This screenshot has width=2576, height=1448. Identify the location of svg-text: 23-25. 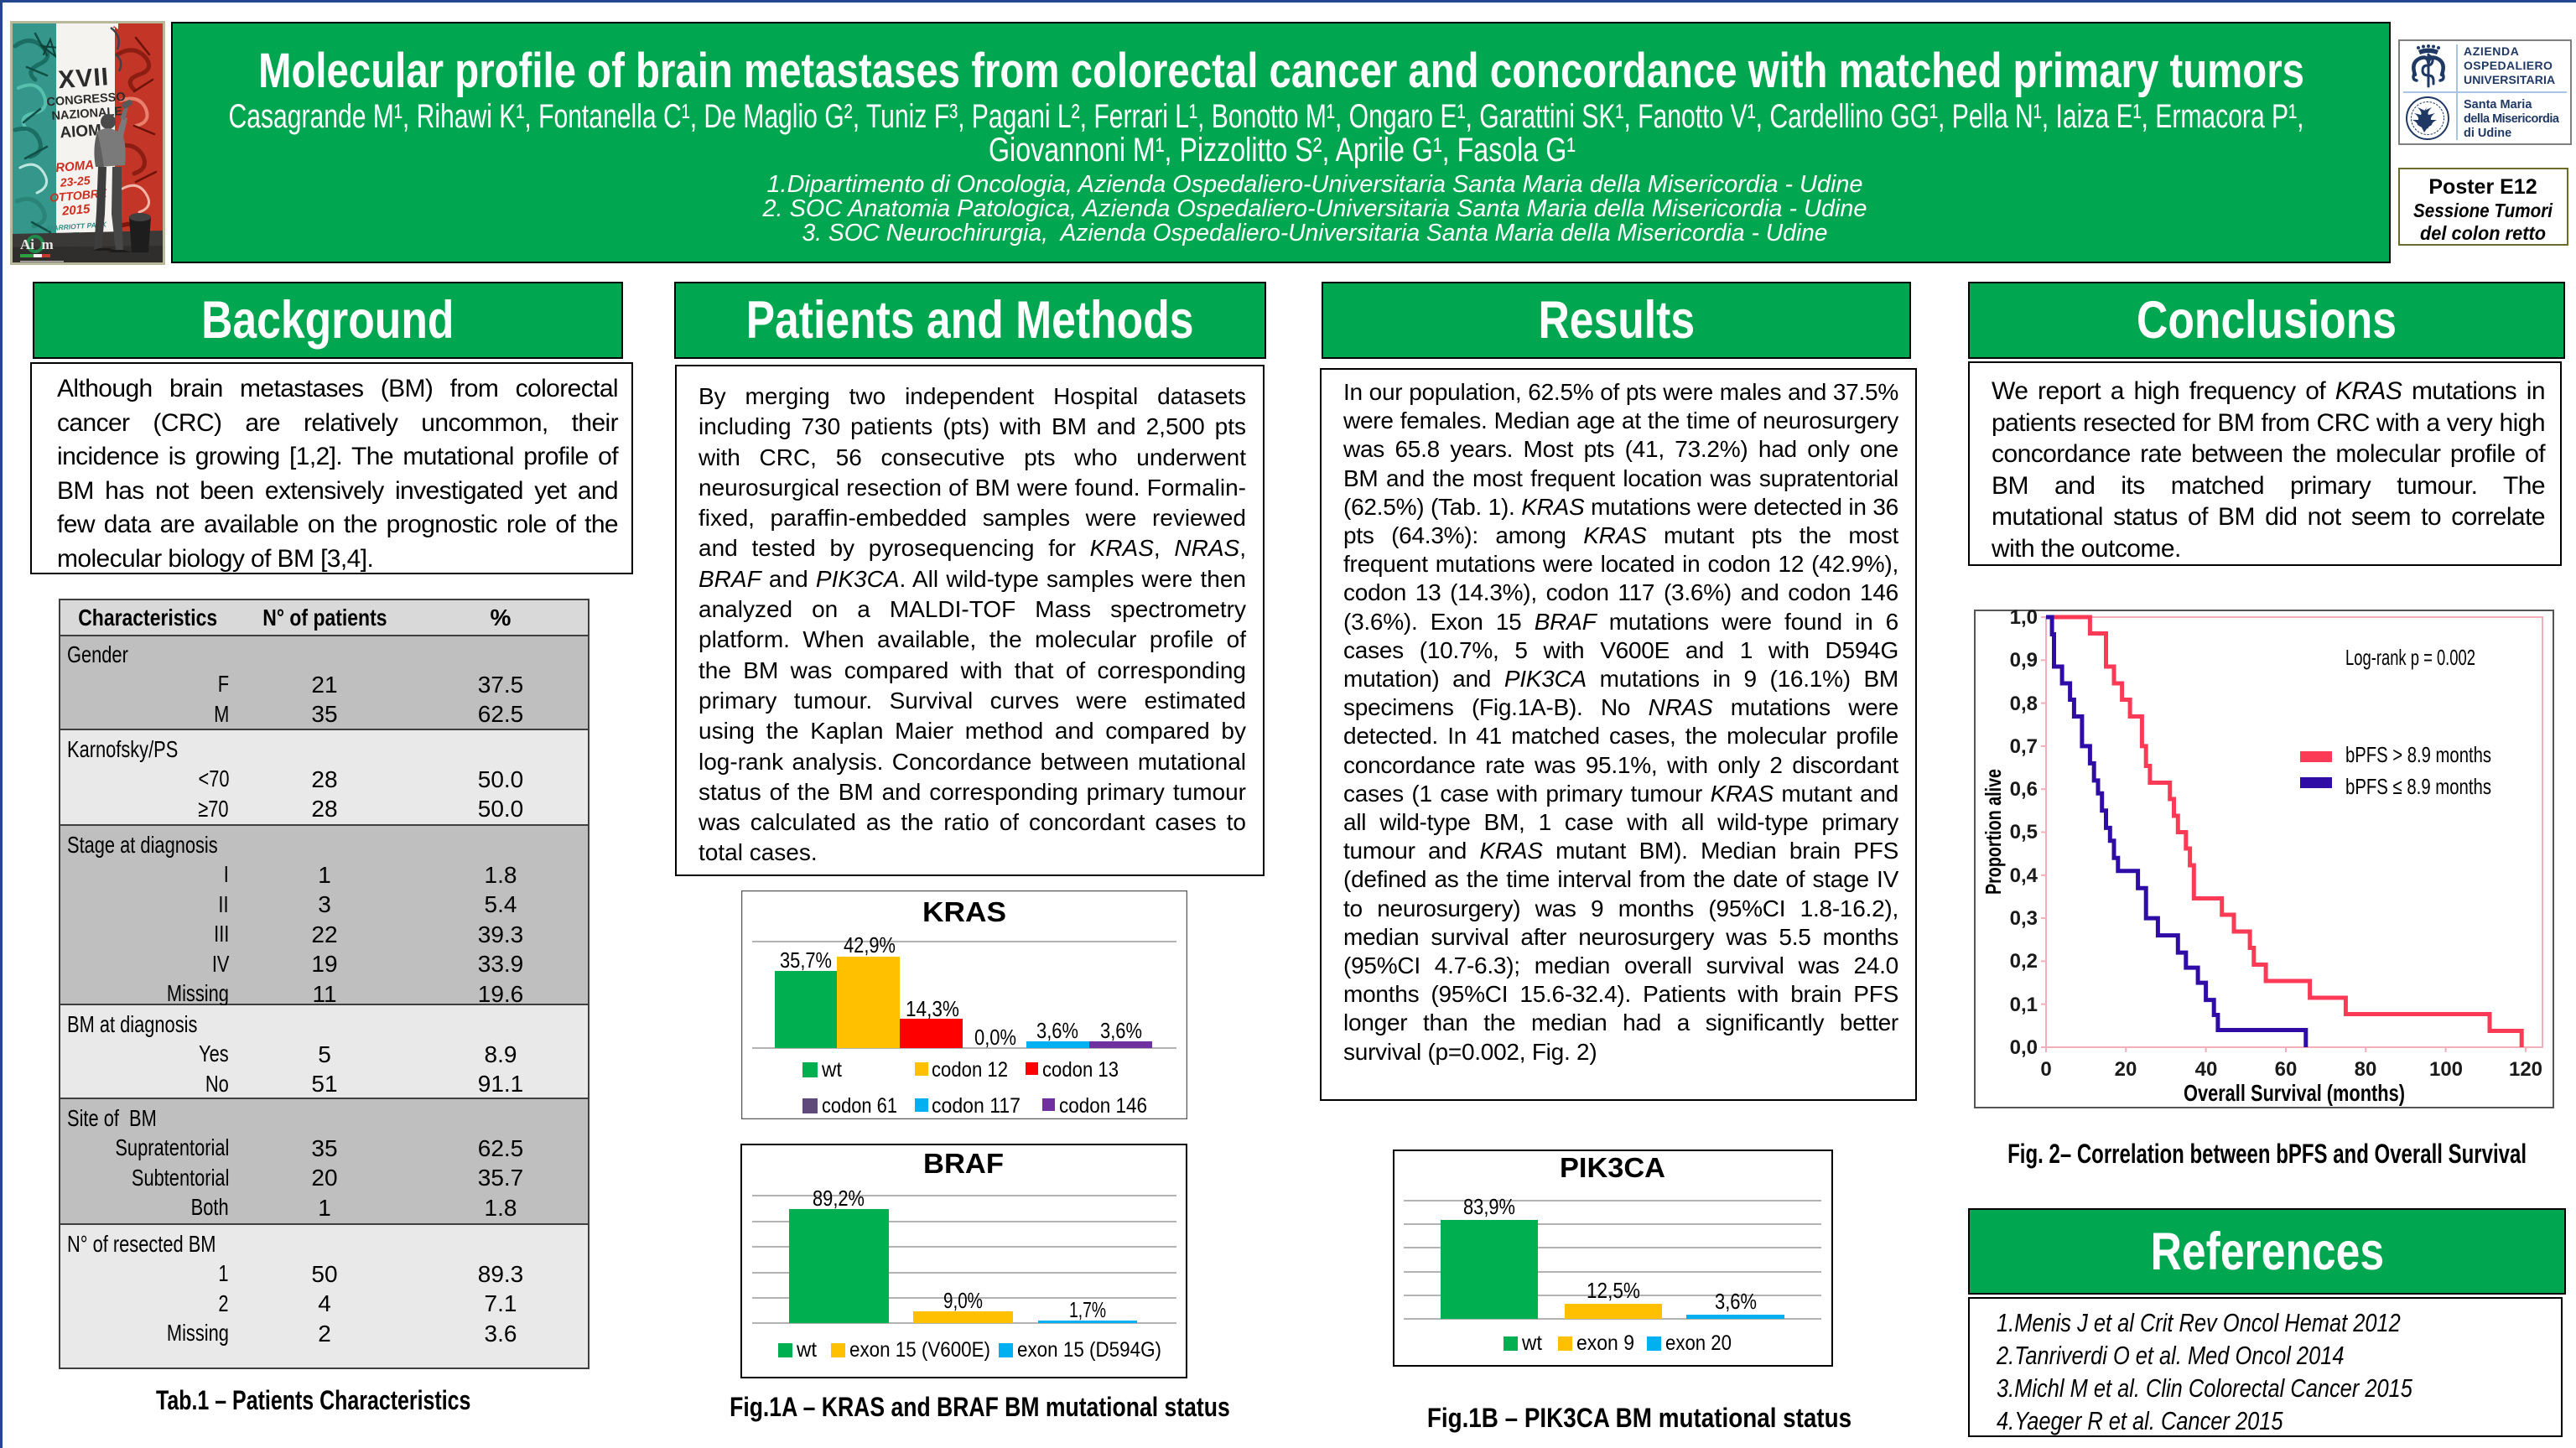
(75, 181).